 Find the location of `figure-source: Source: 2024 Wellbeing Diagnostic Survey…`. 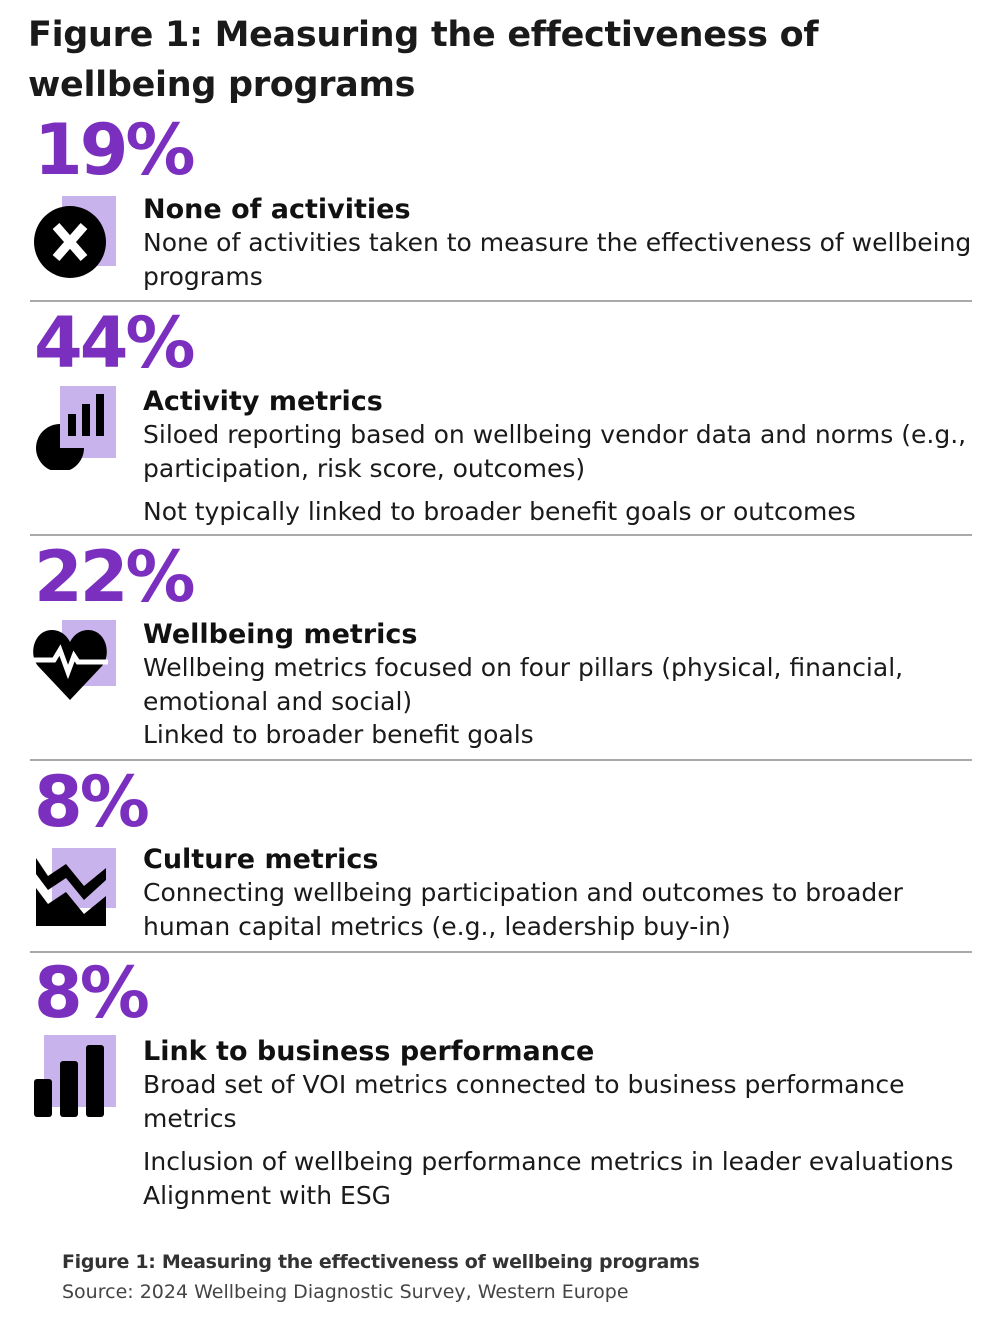

figure-source: Source: 2024 Wellbeing Diagnostic Survey… is located at coordinates (345, 1292).